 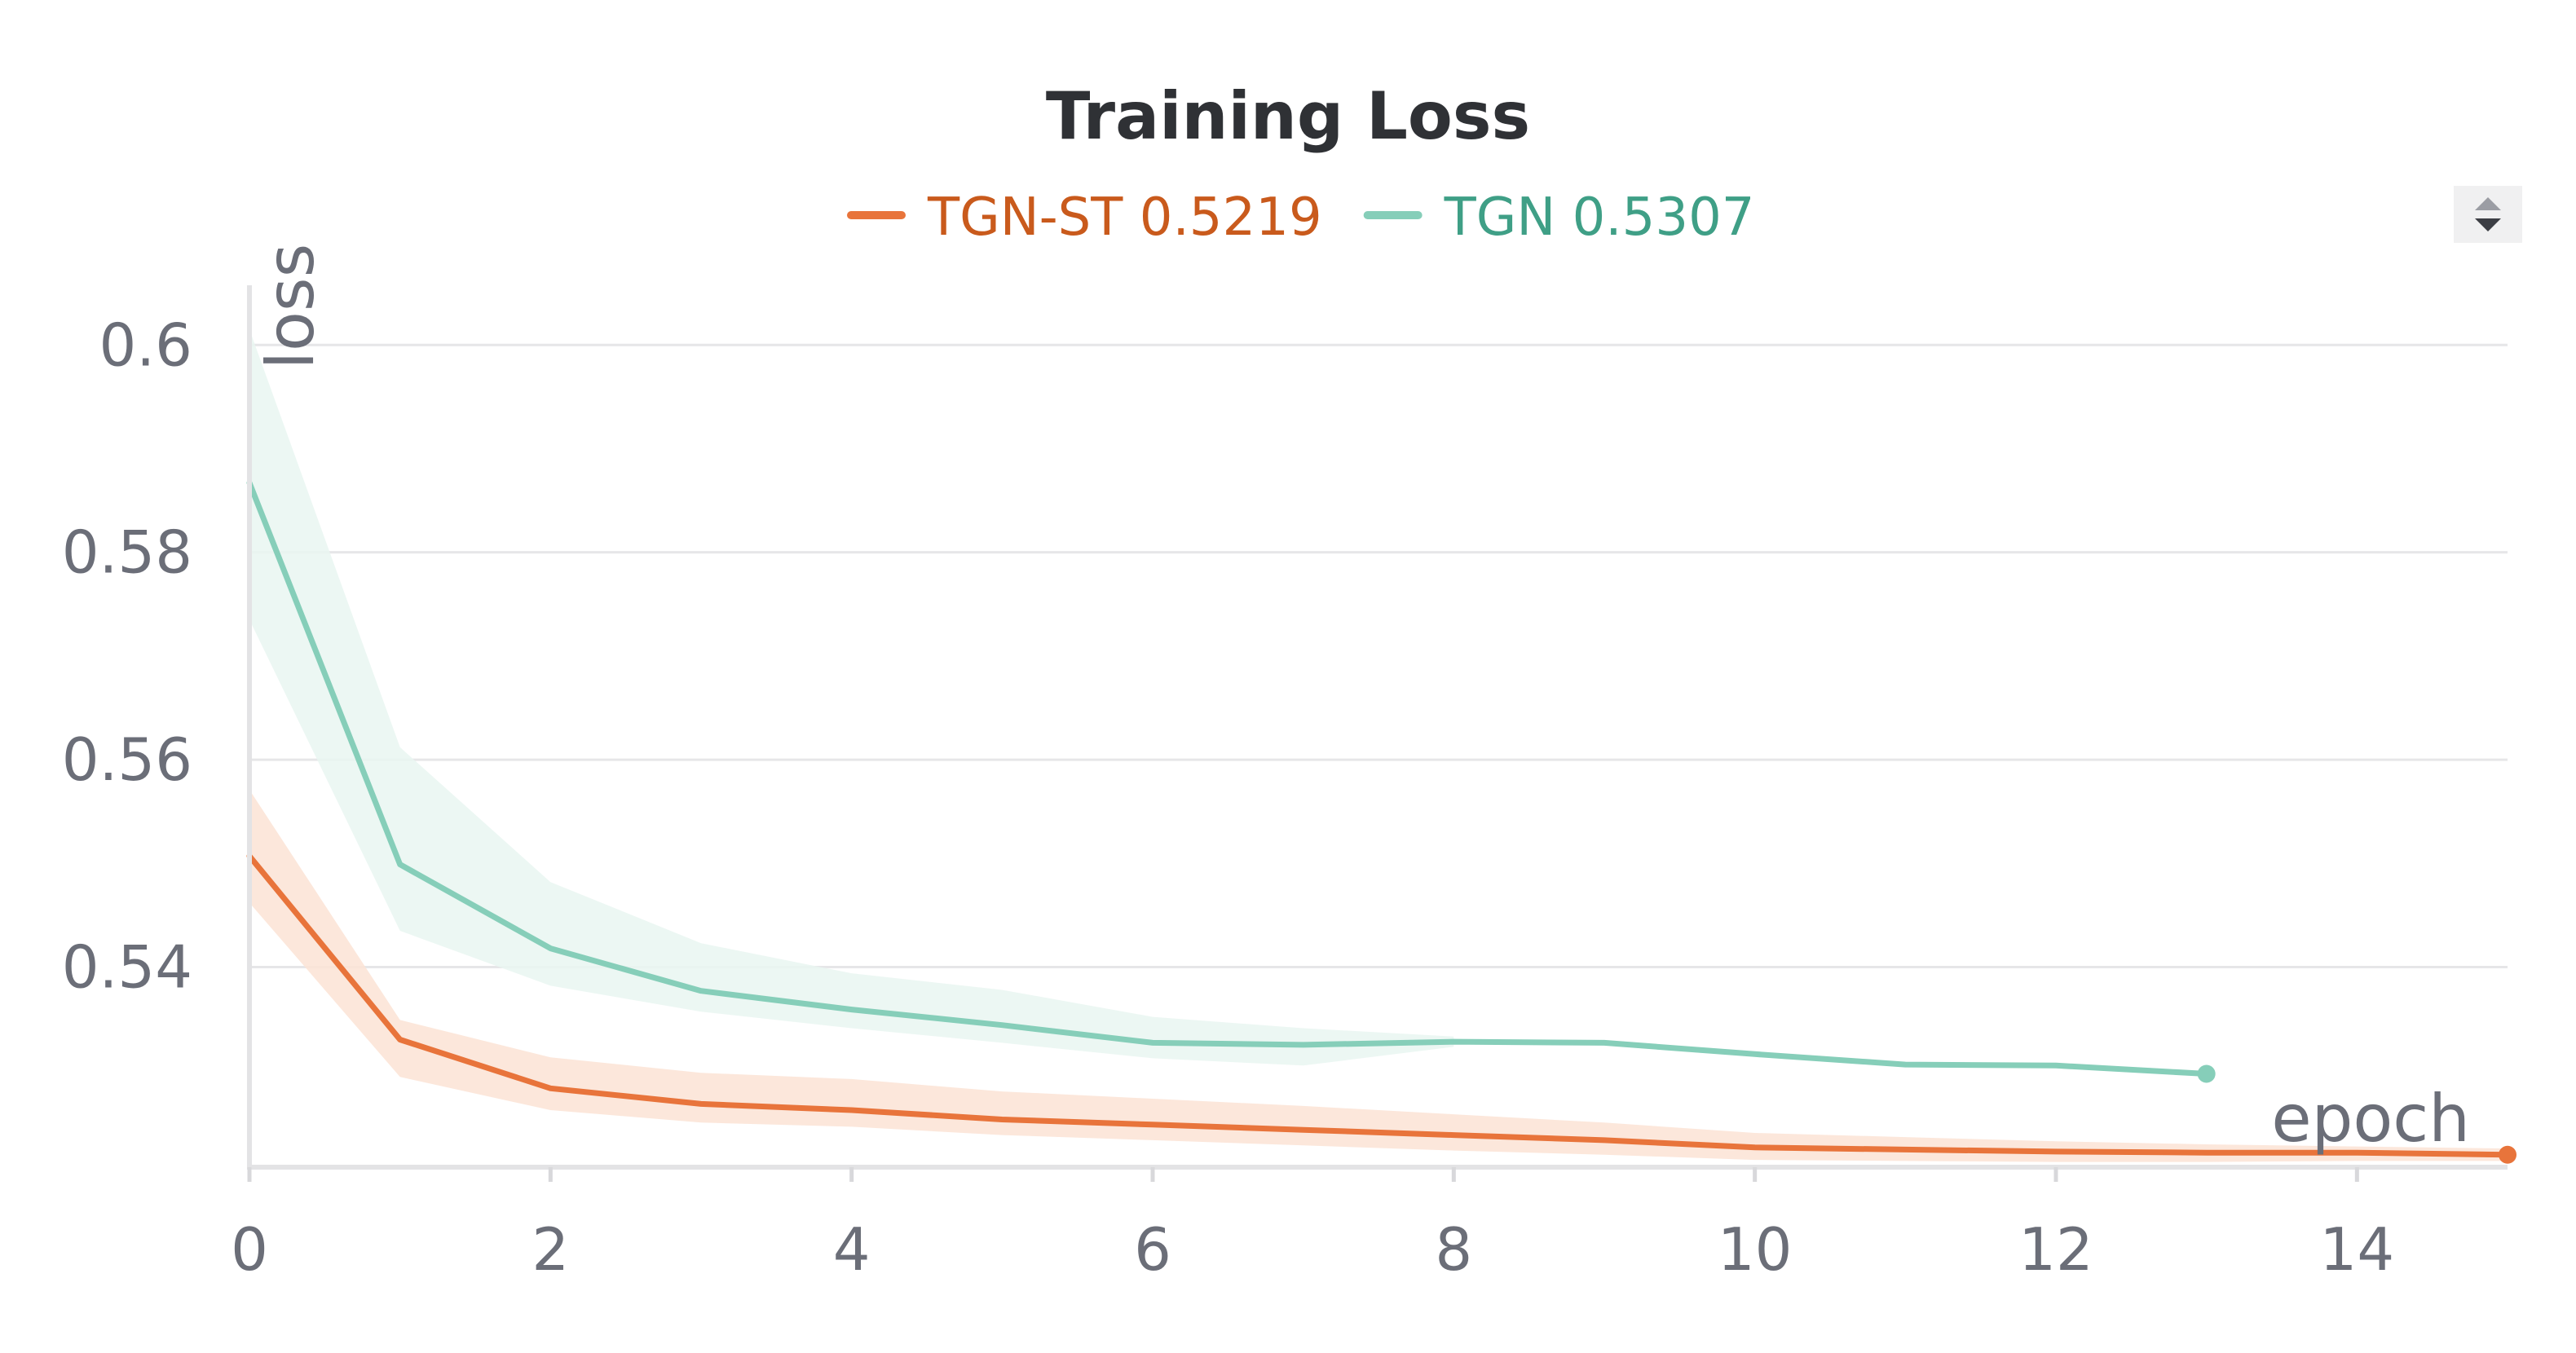 I want to click on scroll-toggle-bg, so click(x=2488, y=214).